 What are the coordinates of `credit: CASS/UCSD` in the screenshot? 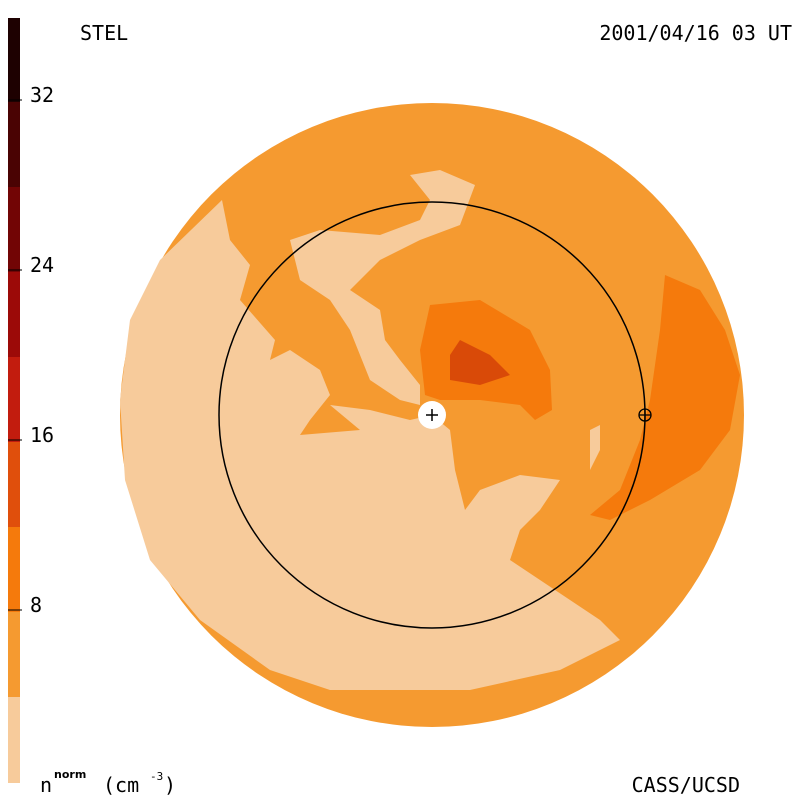 It's located at (686, 785).